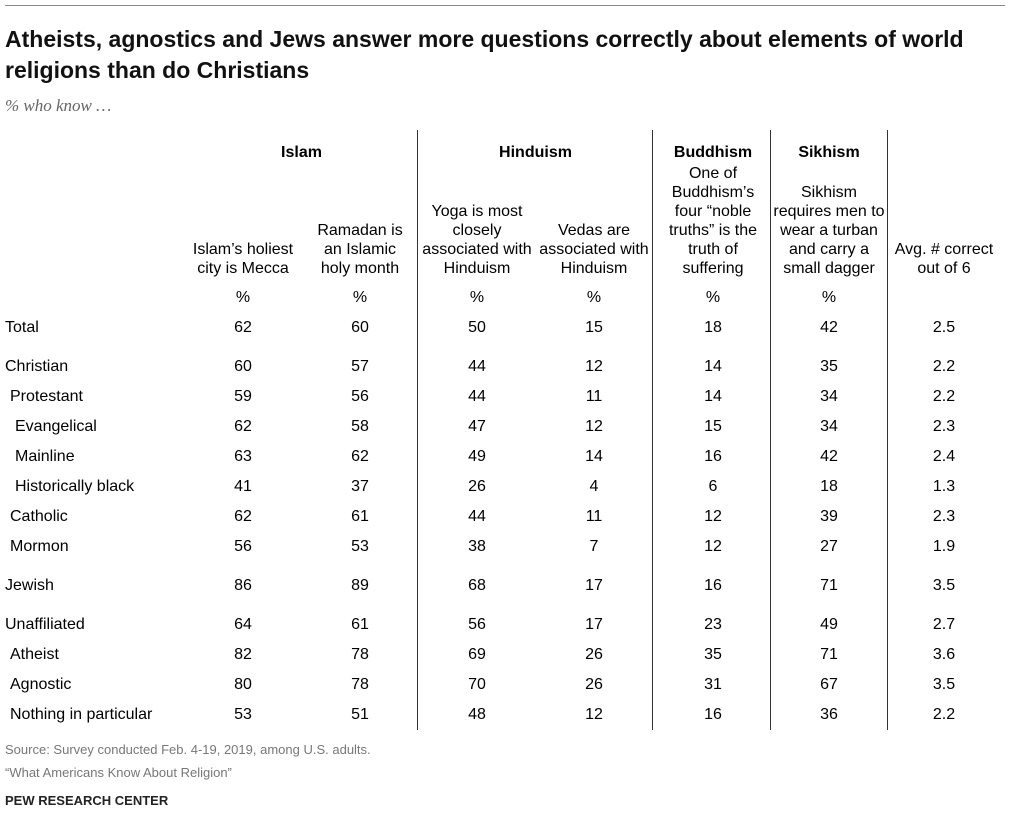 The image size is (1024, 840). What do you see at coordinates (75, 486) in the screenshot?
I see `row-label: Historically black` at bounding box center [75, 486].